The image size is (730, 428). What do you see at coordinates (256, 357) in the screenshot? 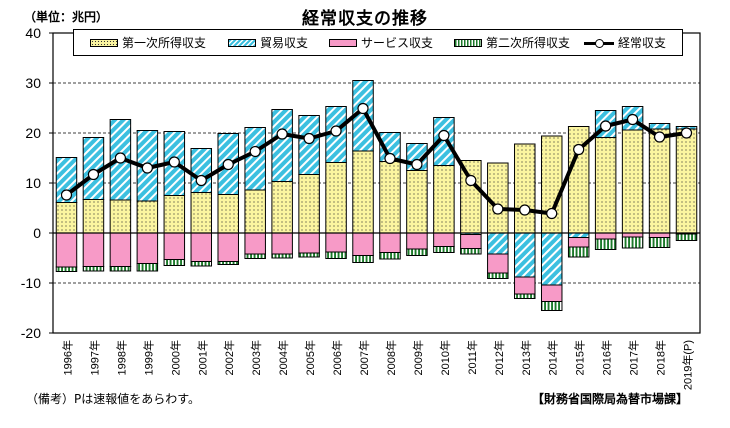
I see `x-tick-label: 2003年` at bounding box center [256, 357].